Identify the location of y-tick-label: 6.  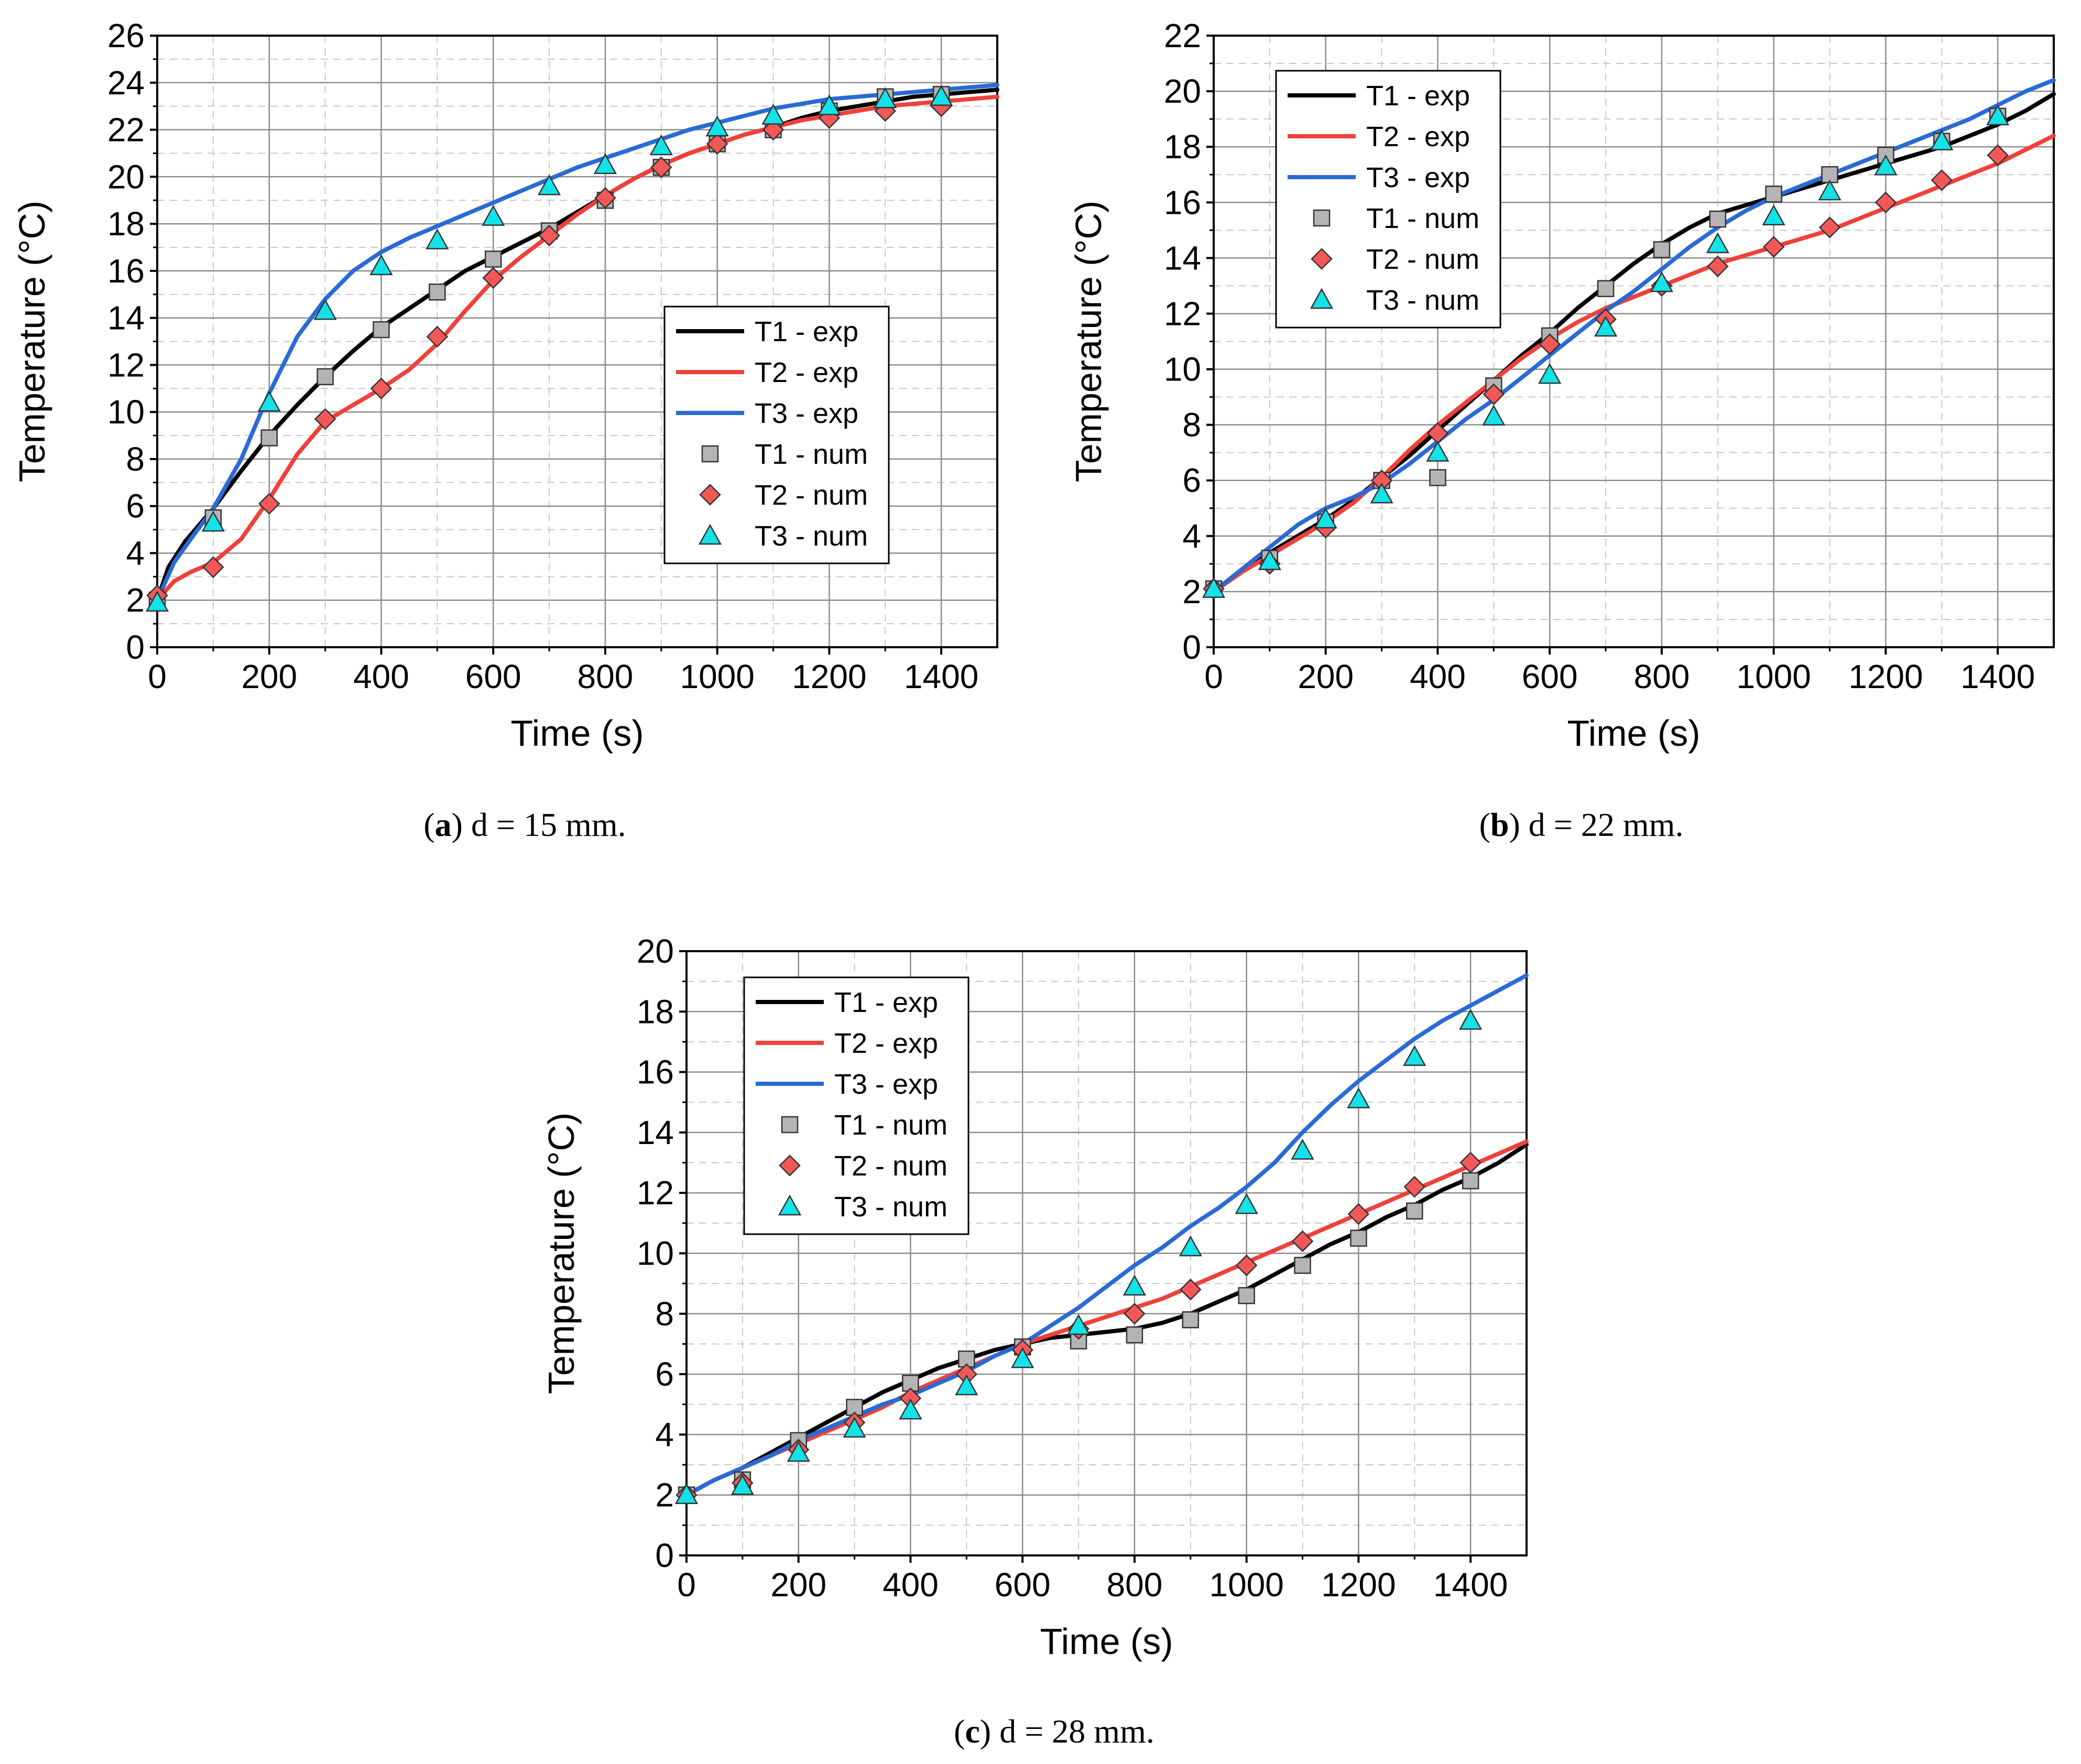
(1191, 480).